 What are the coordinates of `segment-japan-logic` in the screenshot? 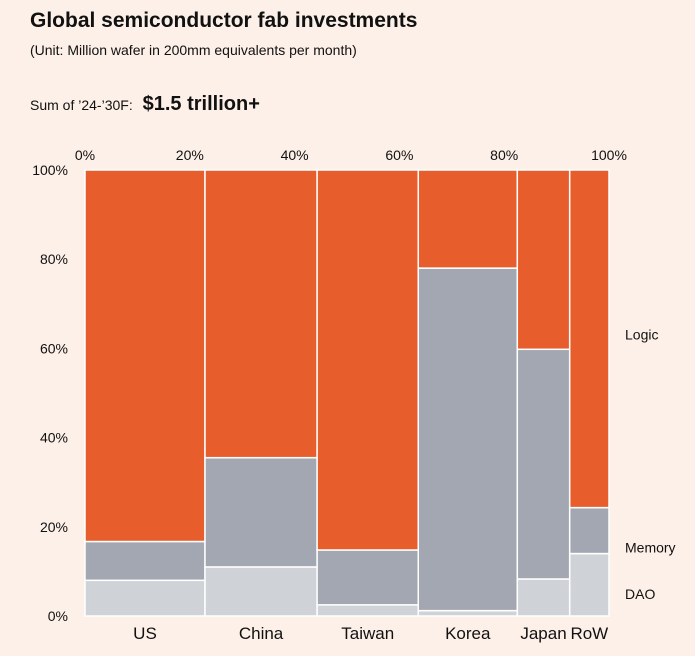 It's located at (543, 260).